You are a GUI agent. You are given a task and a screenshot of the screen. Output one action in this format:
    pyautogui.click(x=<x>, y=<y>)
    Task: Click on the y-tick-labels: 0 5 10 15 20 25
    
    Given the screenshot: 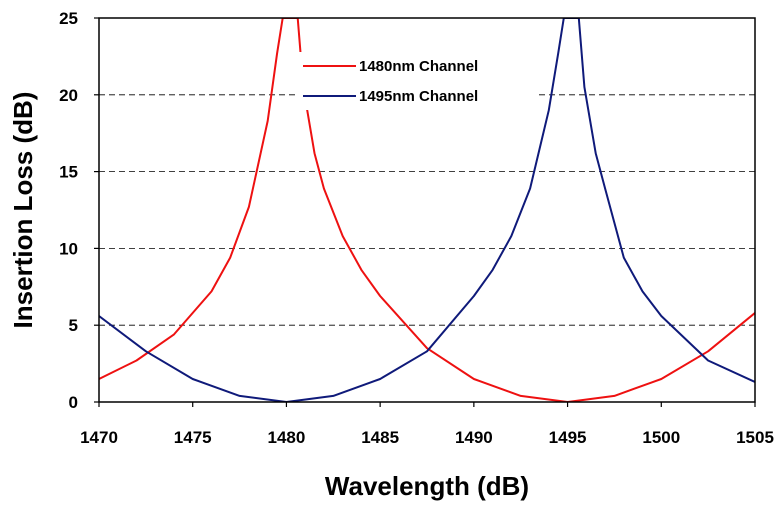 What is the action you would take?
    pyautogui.click(x=68, y=210)
    